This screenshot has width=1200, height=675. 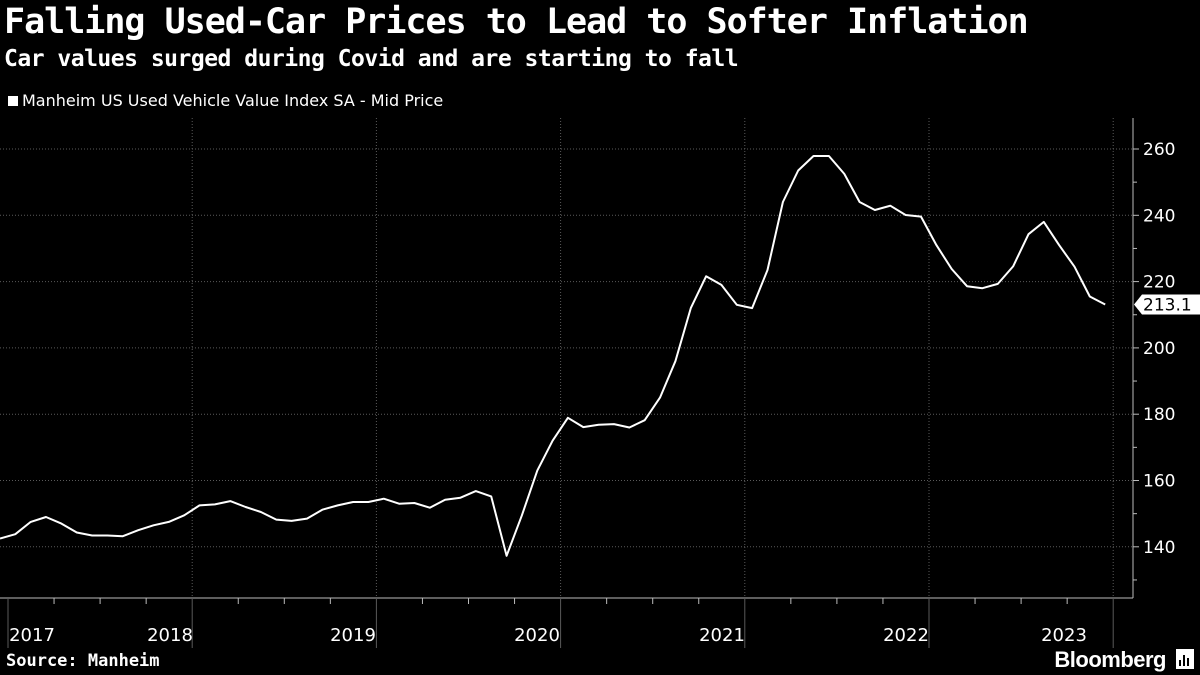 I want to click on bloomberg-logo: Bloomberg, so click(x=1110, y=659).